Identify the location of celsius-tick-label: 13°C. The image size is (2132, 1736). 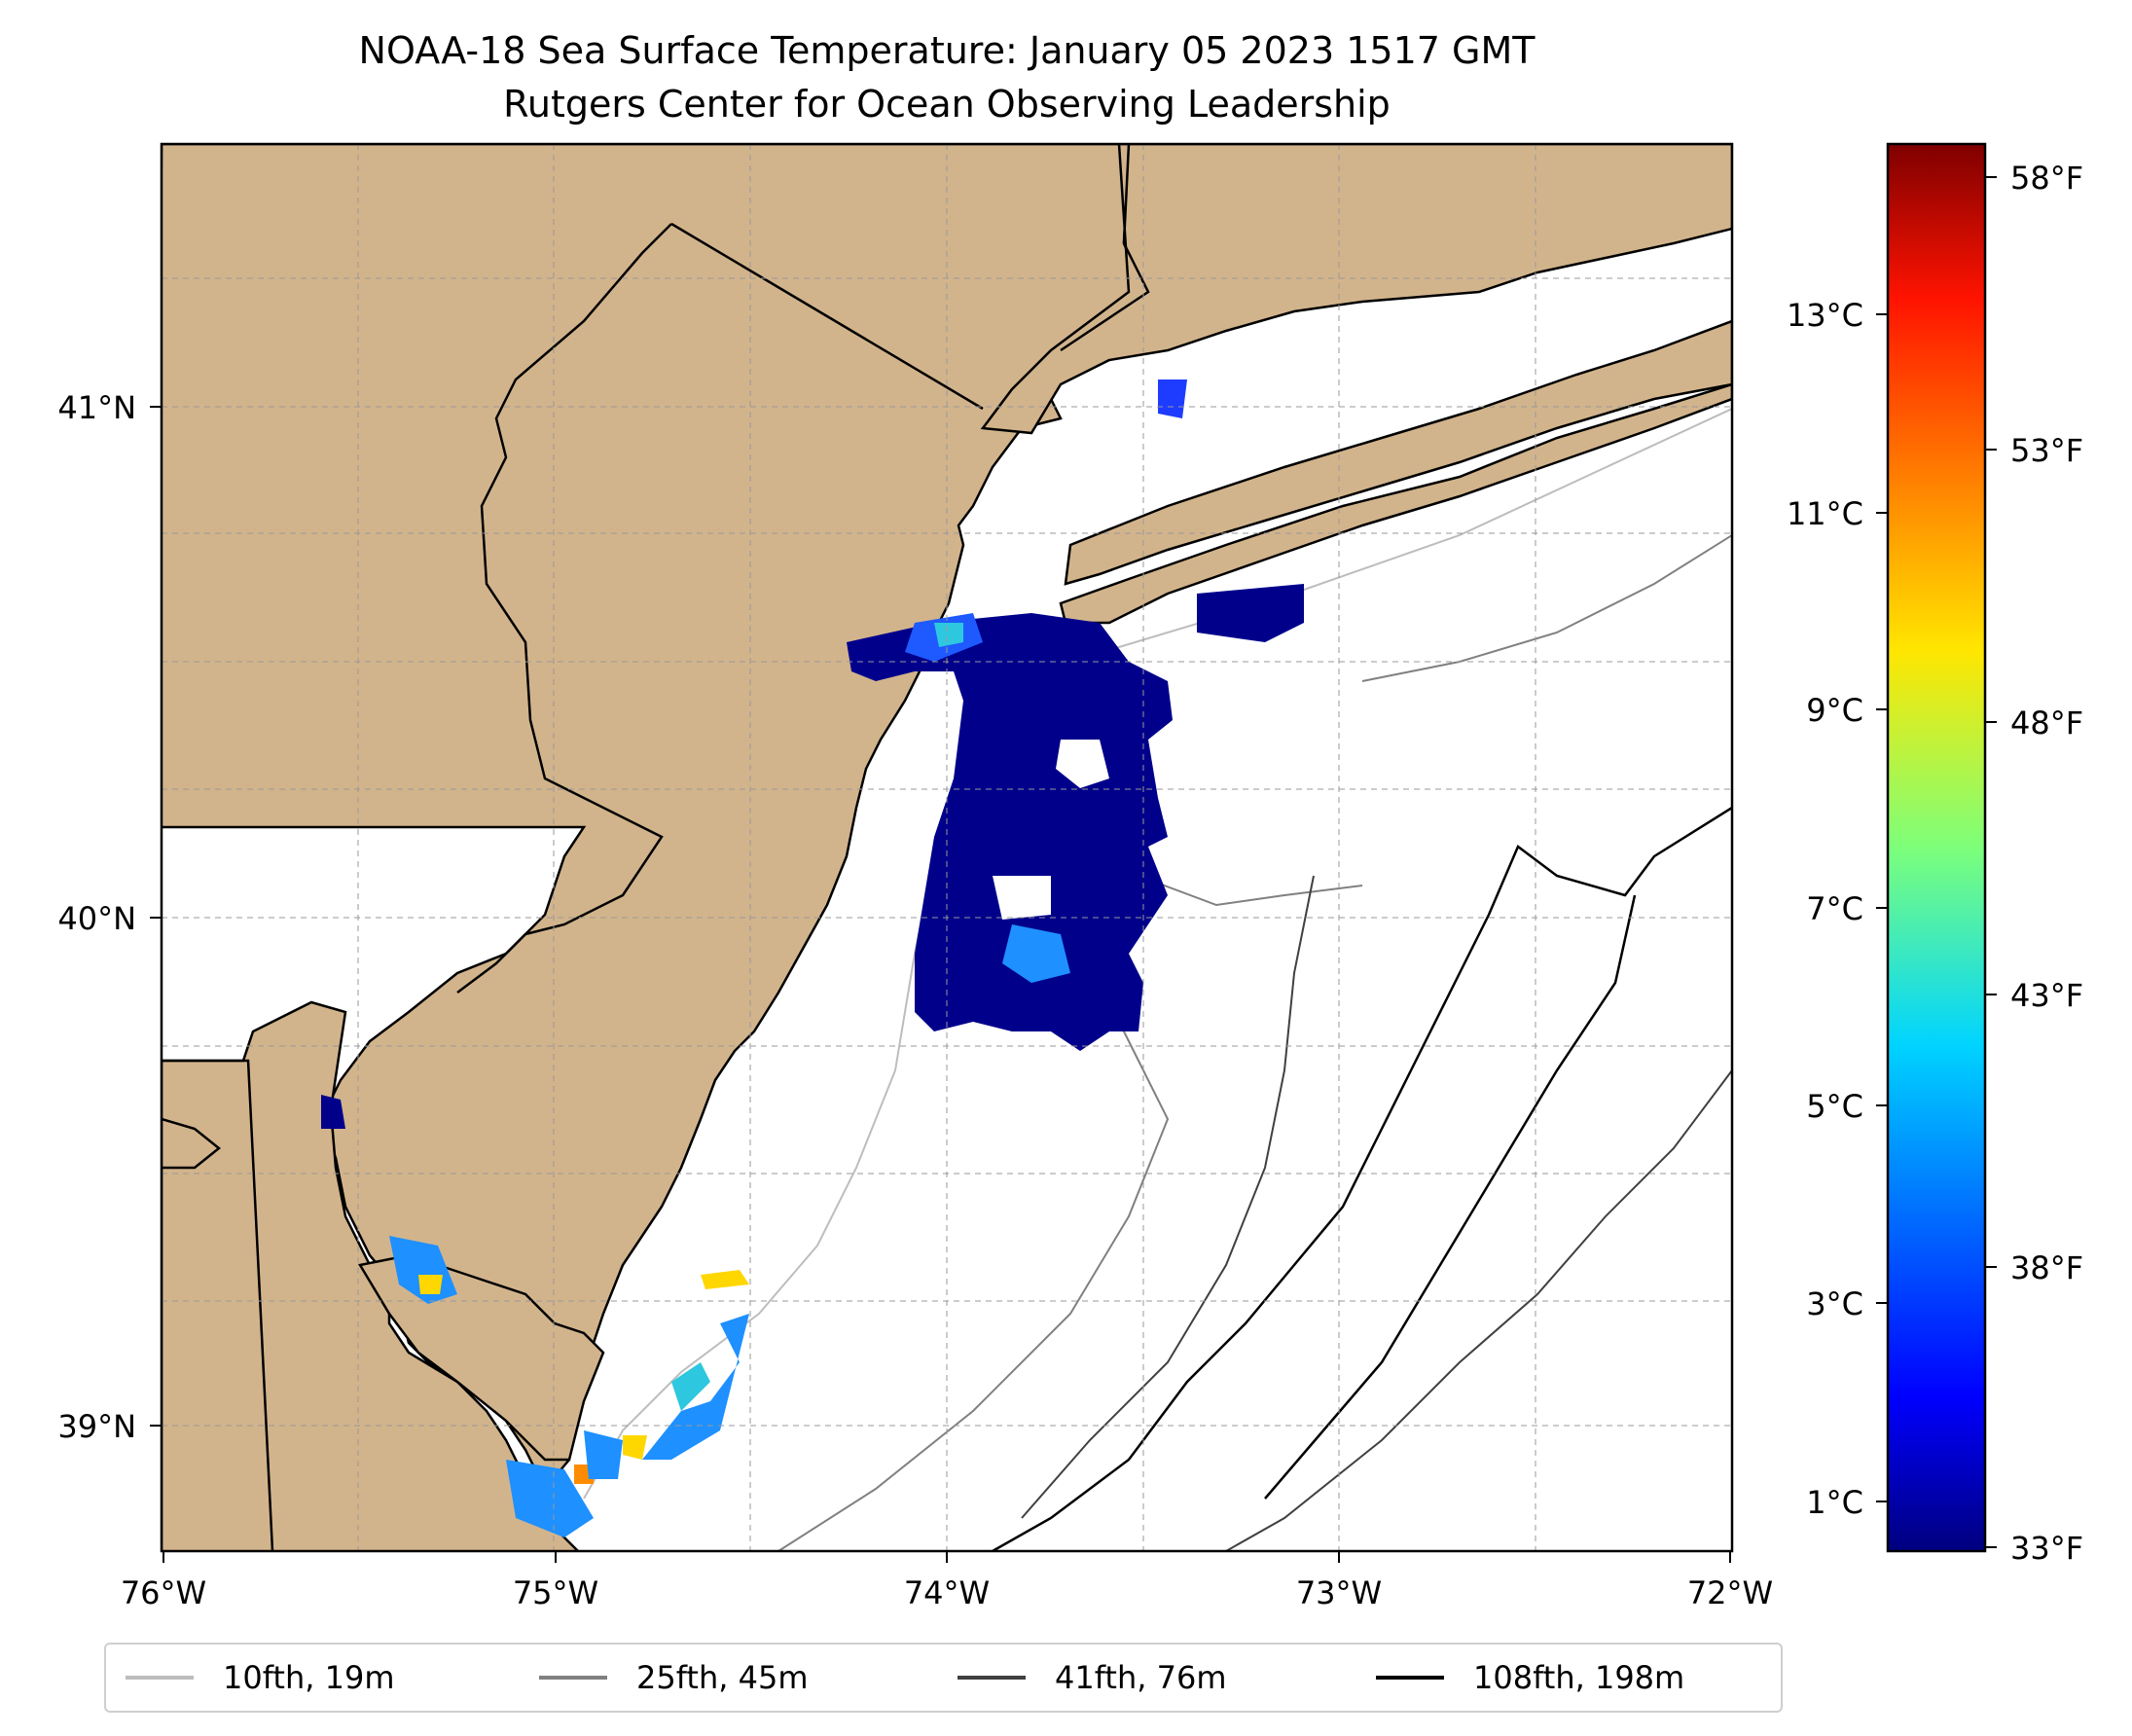
(1825, 315).